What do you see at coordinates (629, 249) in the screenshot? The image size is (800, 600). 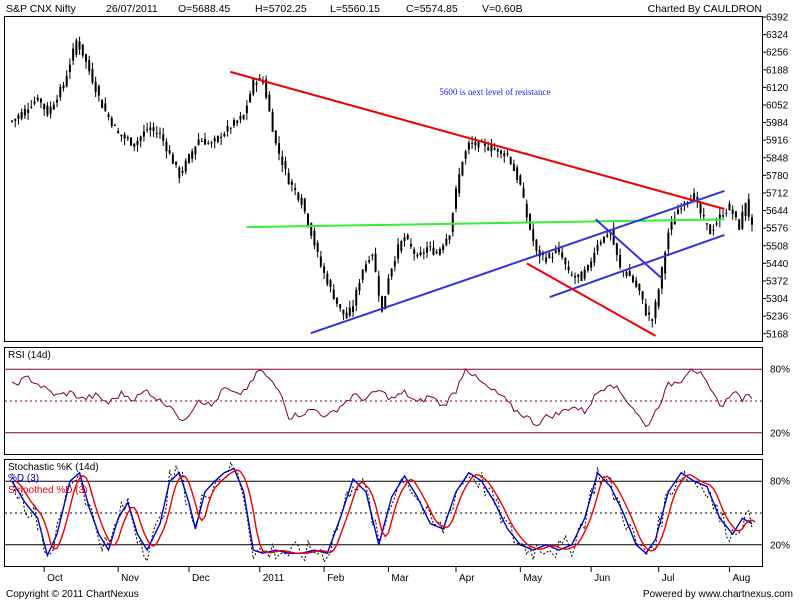 I see `trendline-blue` at bounding box center [629, 249].